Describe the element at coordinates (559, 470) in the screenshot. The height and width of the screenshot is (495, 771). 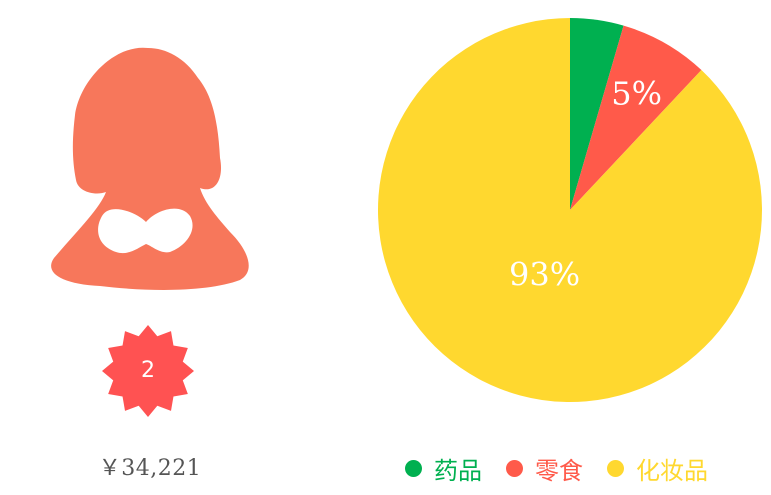
I see `legend-label: 零食` at that location.